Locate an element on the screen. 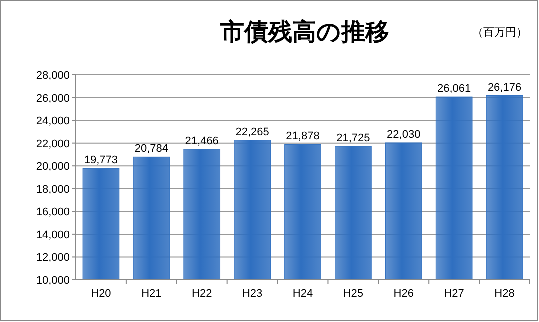  text: （百万円） is located at coordinates (500, 33).